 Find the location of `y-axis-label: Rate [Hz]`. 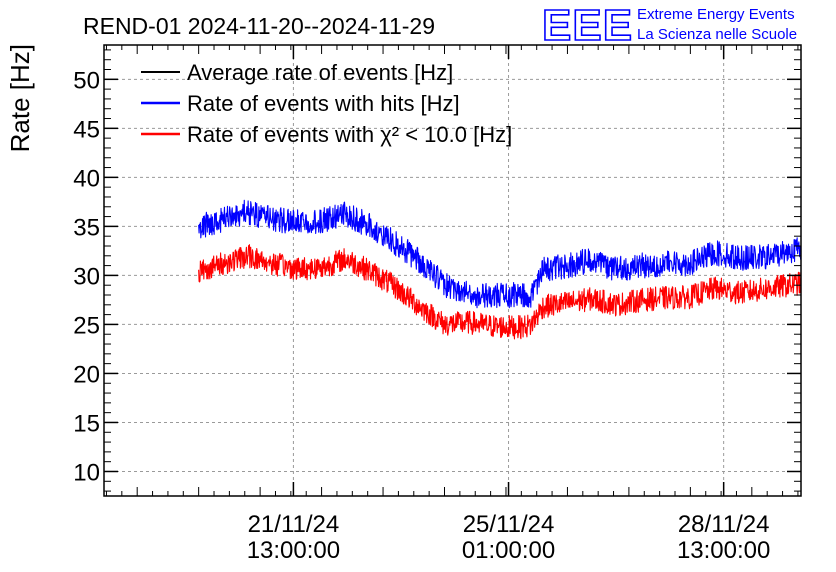

y-axis-label: Rate [Hz] is located at coordinates (20, 98).